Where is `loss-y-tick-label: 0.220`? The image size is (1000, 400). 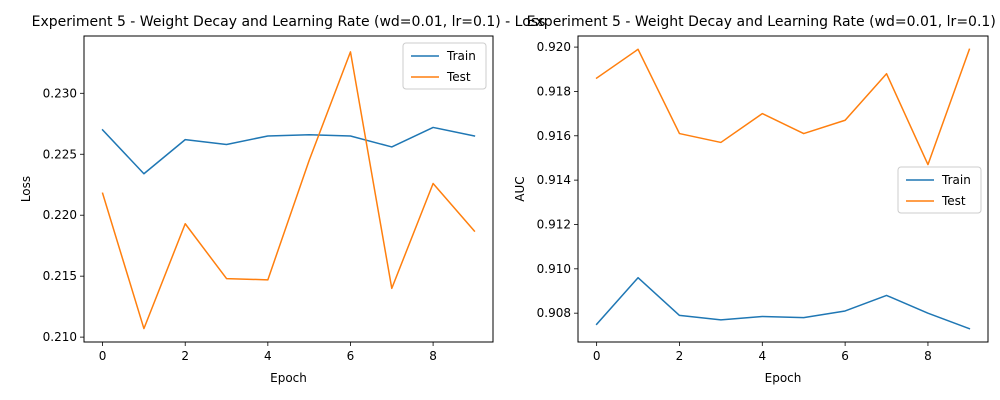 loss-y-tick-label: 0.220 is located at coordinates (60, 215).